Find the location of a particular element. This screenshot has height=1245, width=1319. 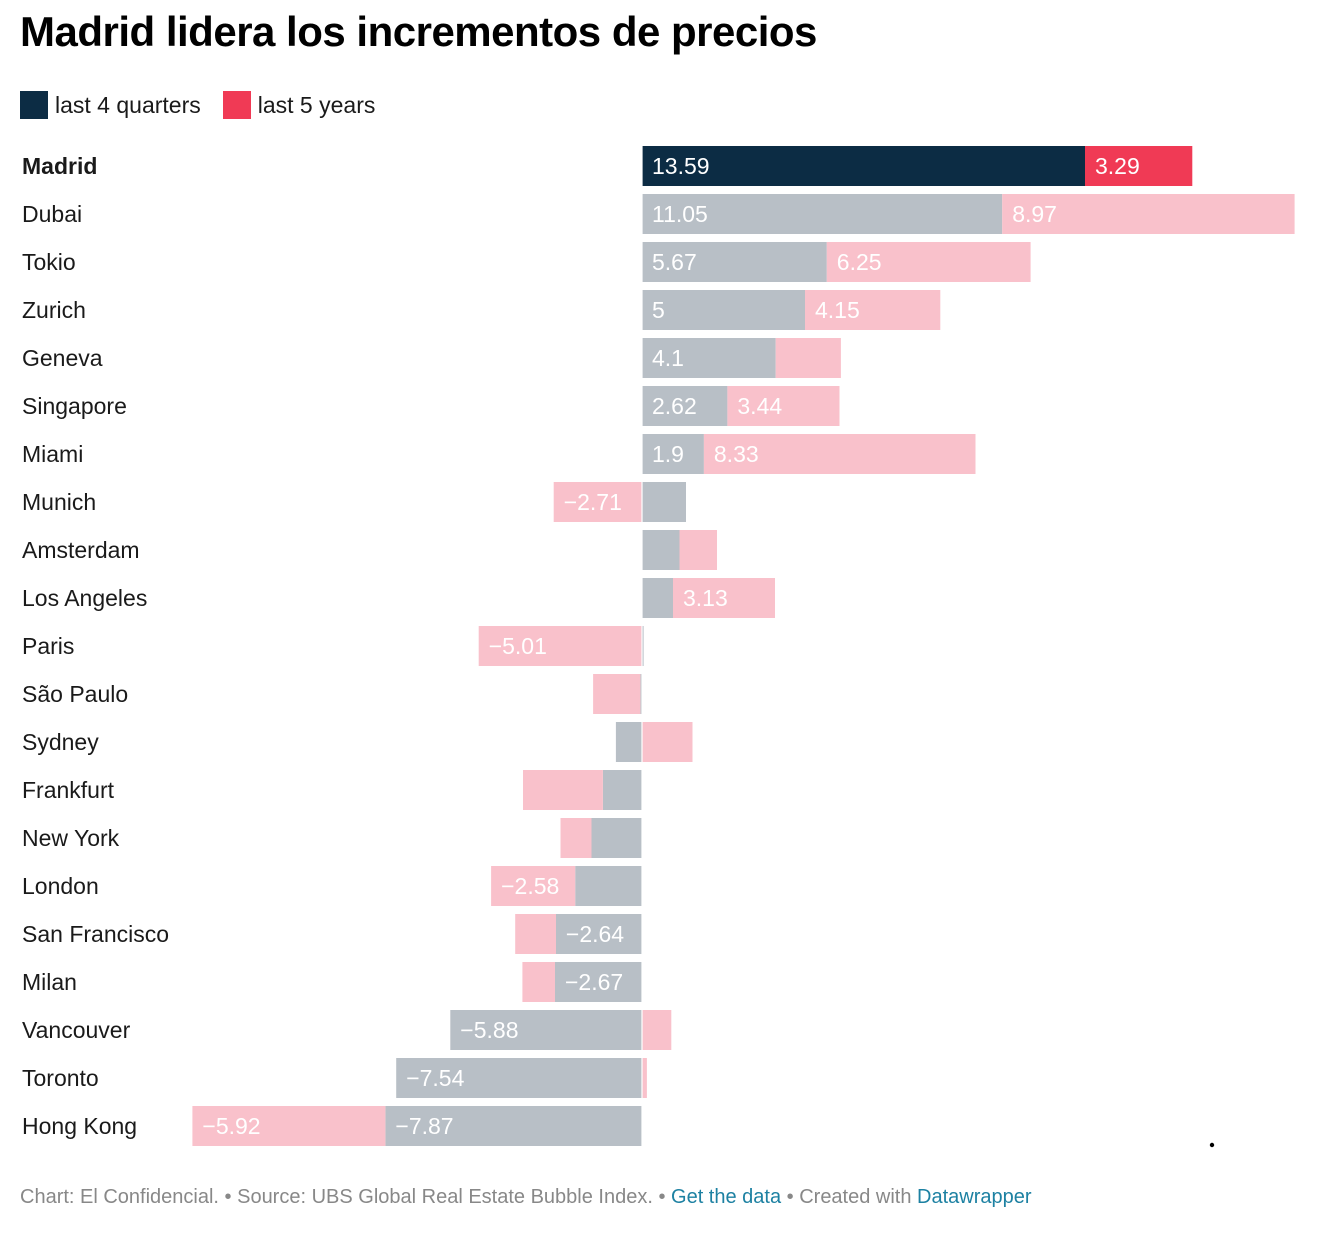

bar-last-5-years-miami is located at coordinates (839, 454).